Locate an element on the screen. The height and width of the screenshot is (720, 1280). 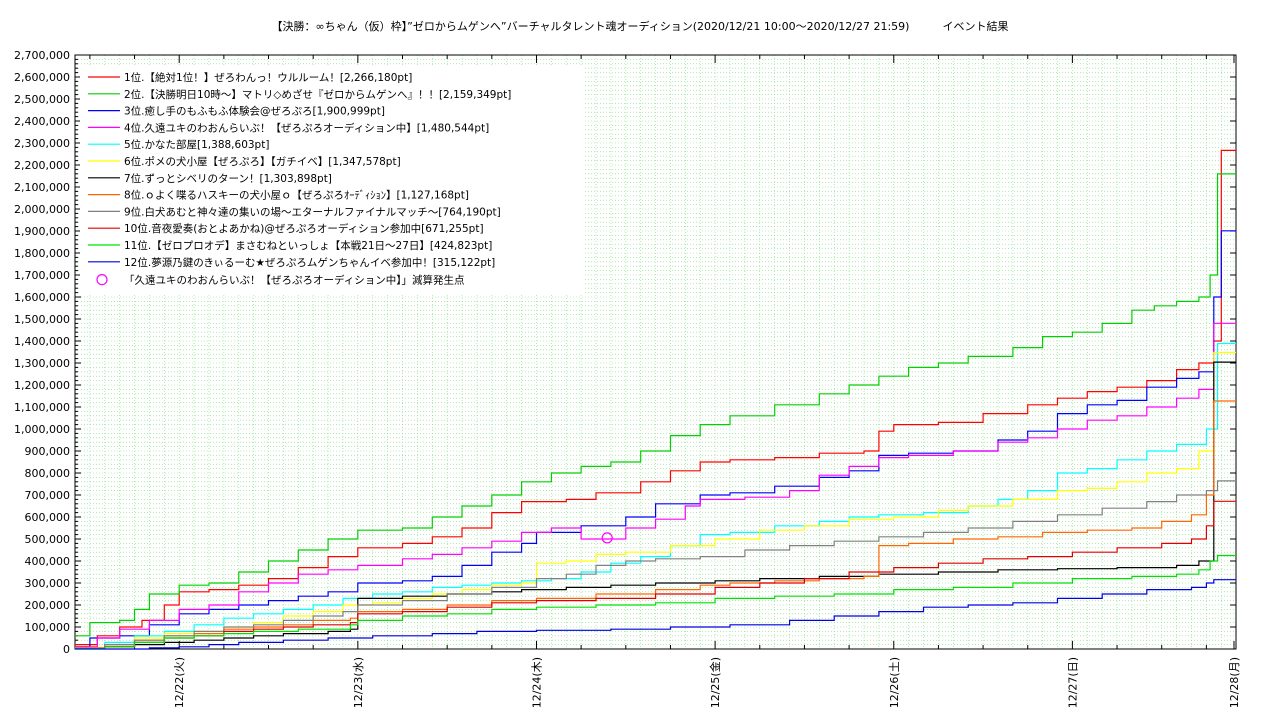
y-tick-label: 1,300,000 is located at coordinates (42, 363).